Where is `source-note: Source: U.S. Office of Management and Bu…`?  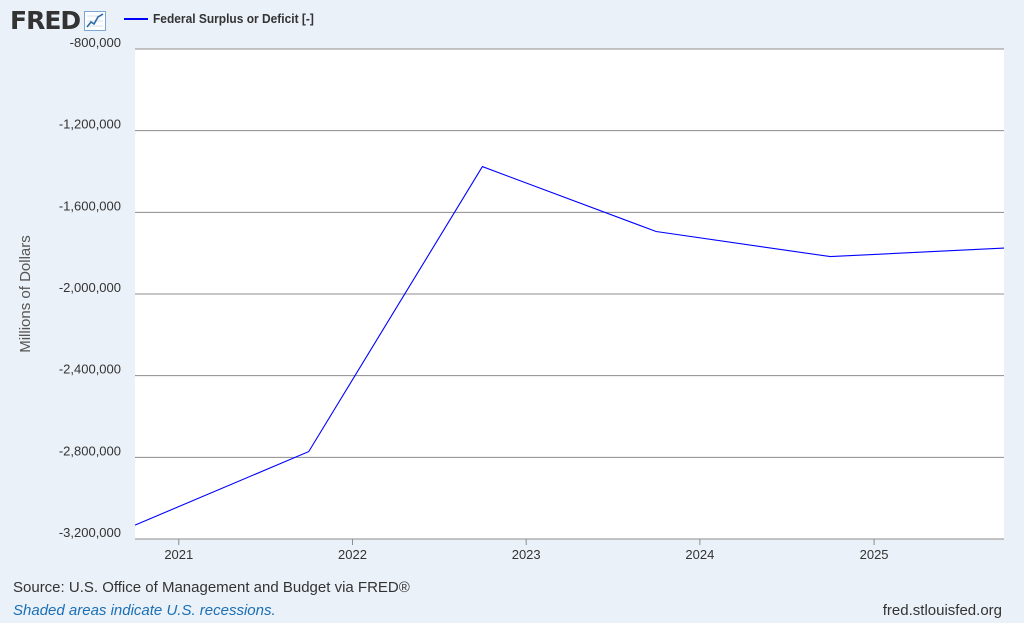
source-note: Source: U.S. Office of Management and Bu… is located at coordinates (211, 587).